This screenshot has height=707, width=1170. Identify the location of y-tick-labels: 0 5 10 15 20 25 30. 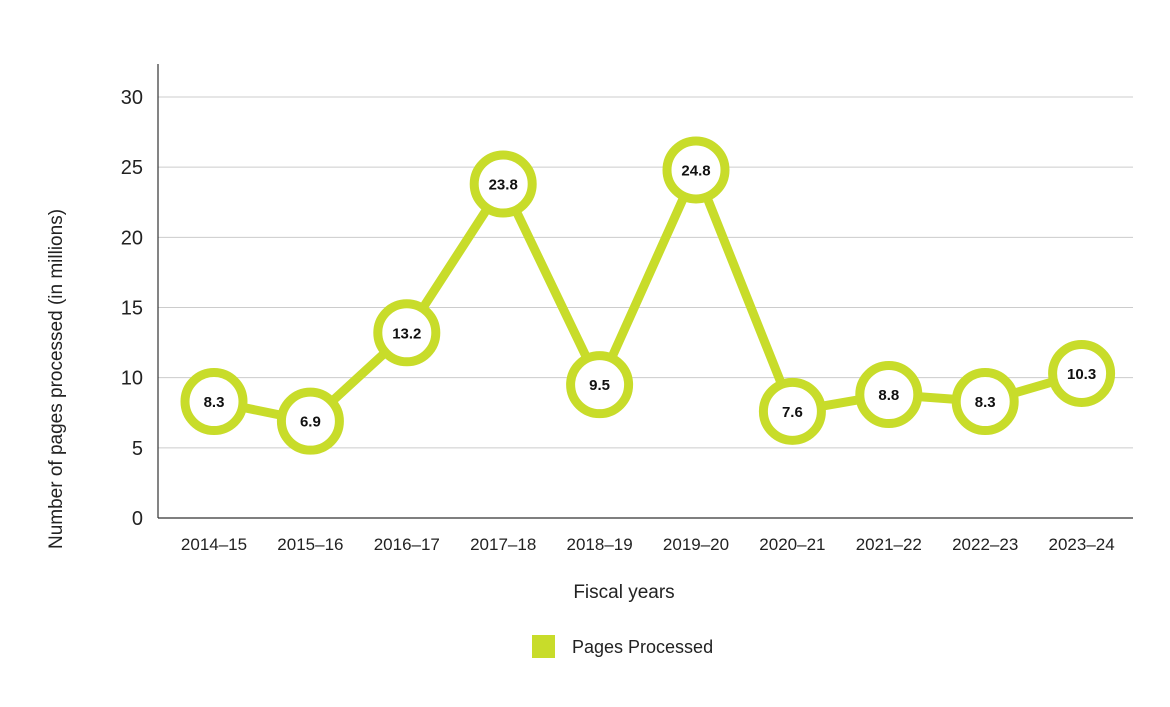
(132, 308).